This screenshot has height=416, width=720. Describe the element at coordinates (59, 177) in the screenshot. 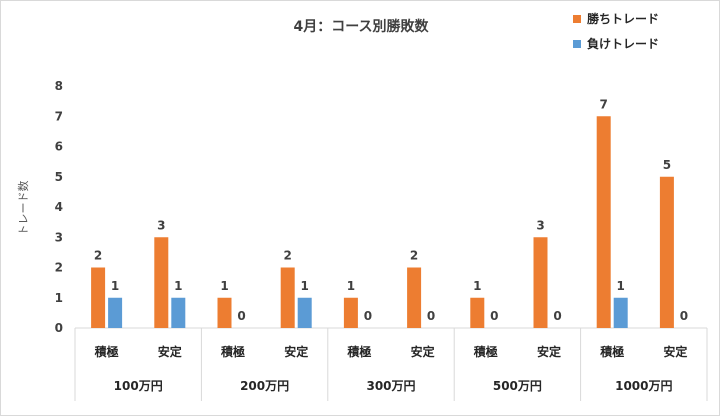

I see `y-tick-label-5: 5` at that location.